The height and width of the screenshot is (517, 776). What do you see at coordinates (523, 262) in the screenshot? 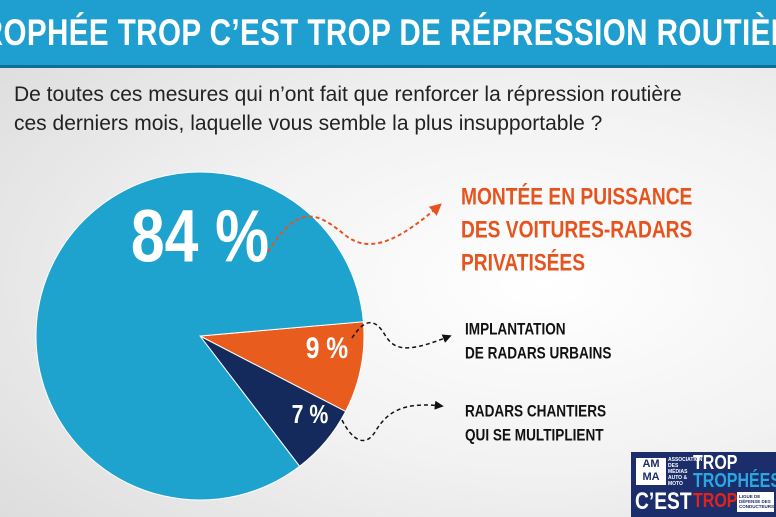
I see `slice-category-label-0-line-2: PRIVATISÉES` at bounding box center [523, 262].